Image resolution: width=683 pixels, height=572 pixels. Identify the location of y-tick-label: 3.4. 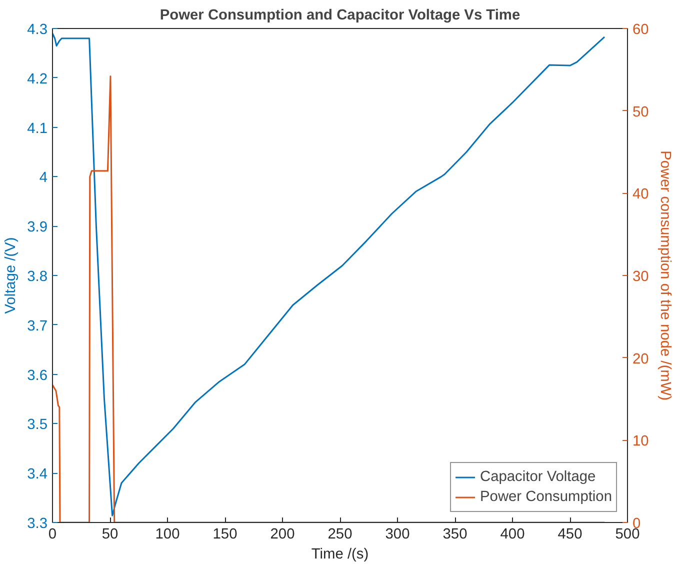
(37, 474).